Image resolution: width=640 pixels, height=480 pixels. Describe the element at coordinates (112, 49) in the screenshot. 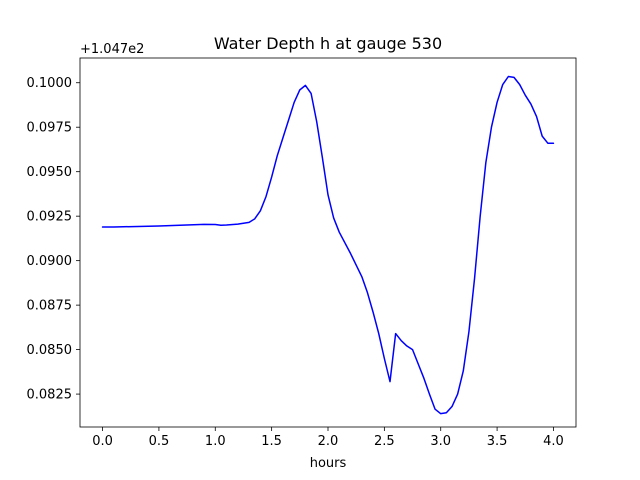

I see `y-offset-label: +1.047e2` at that location.